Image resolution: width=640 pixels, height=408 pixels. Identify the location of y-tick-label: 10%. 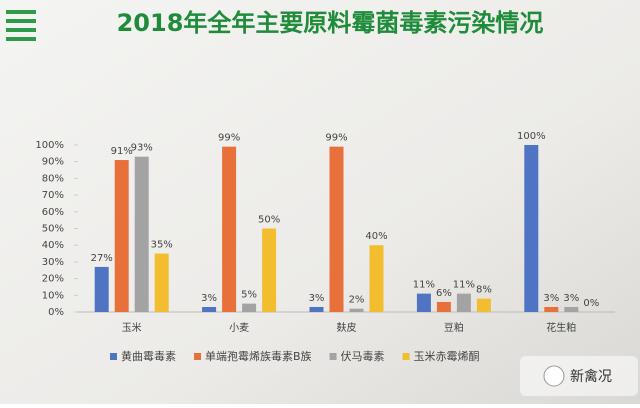
(53, 295).